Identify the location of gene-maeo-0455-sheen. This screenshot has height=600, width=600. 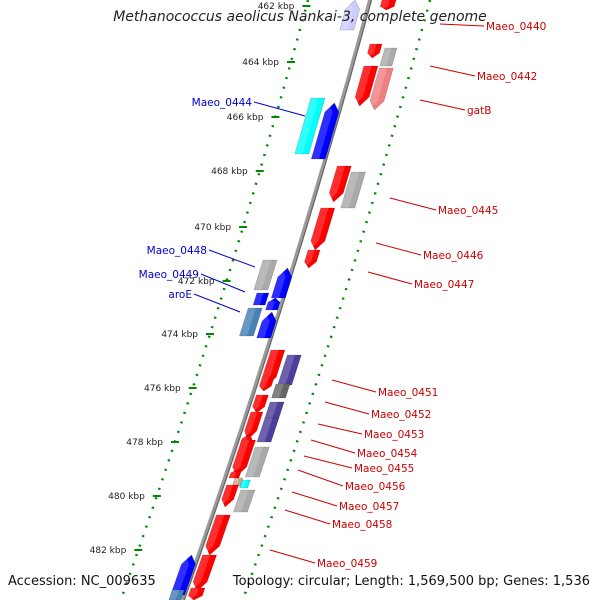
(240, 458).